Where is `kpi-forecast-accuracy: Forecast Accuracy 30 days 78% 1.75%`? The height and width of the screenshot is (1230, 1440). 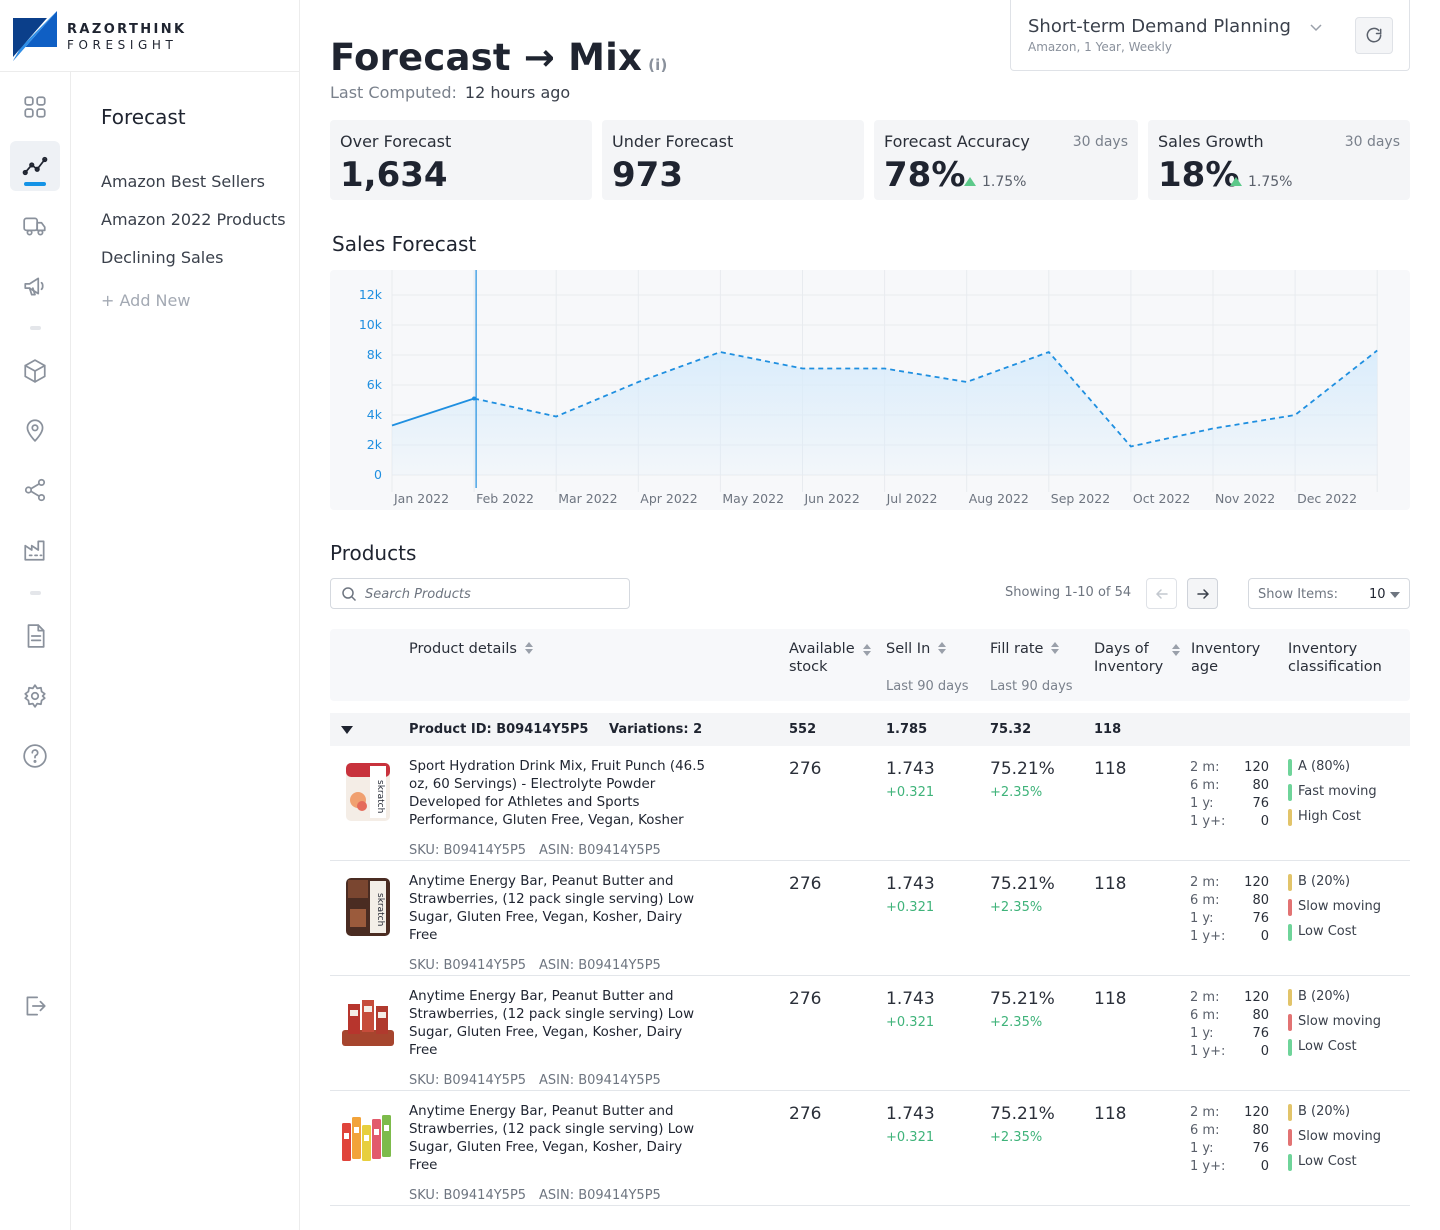
kpi-forecast-accuracy: Forecast Accuracy 30 days 78% 1.75% is located at coordinates (1006, 160).